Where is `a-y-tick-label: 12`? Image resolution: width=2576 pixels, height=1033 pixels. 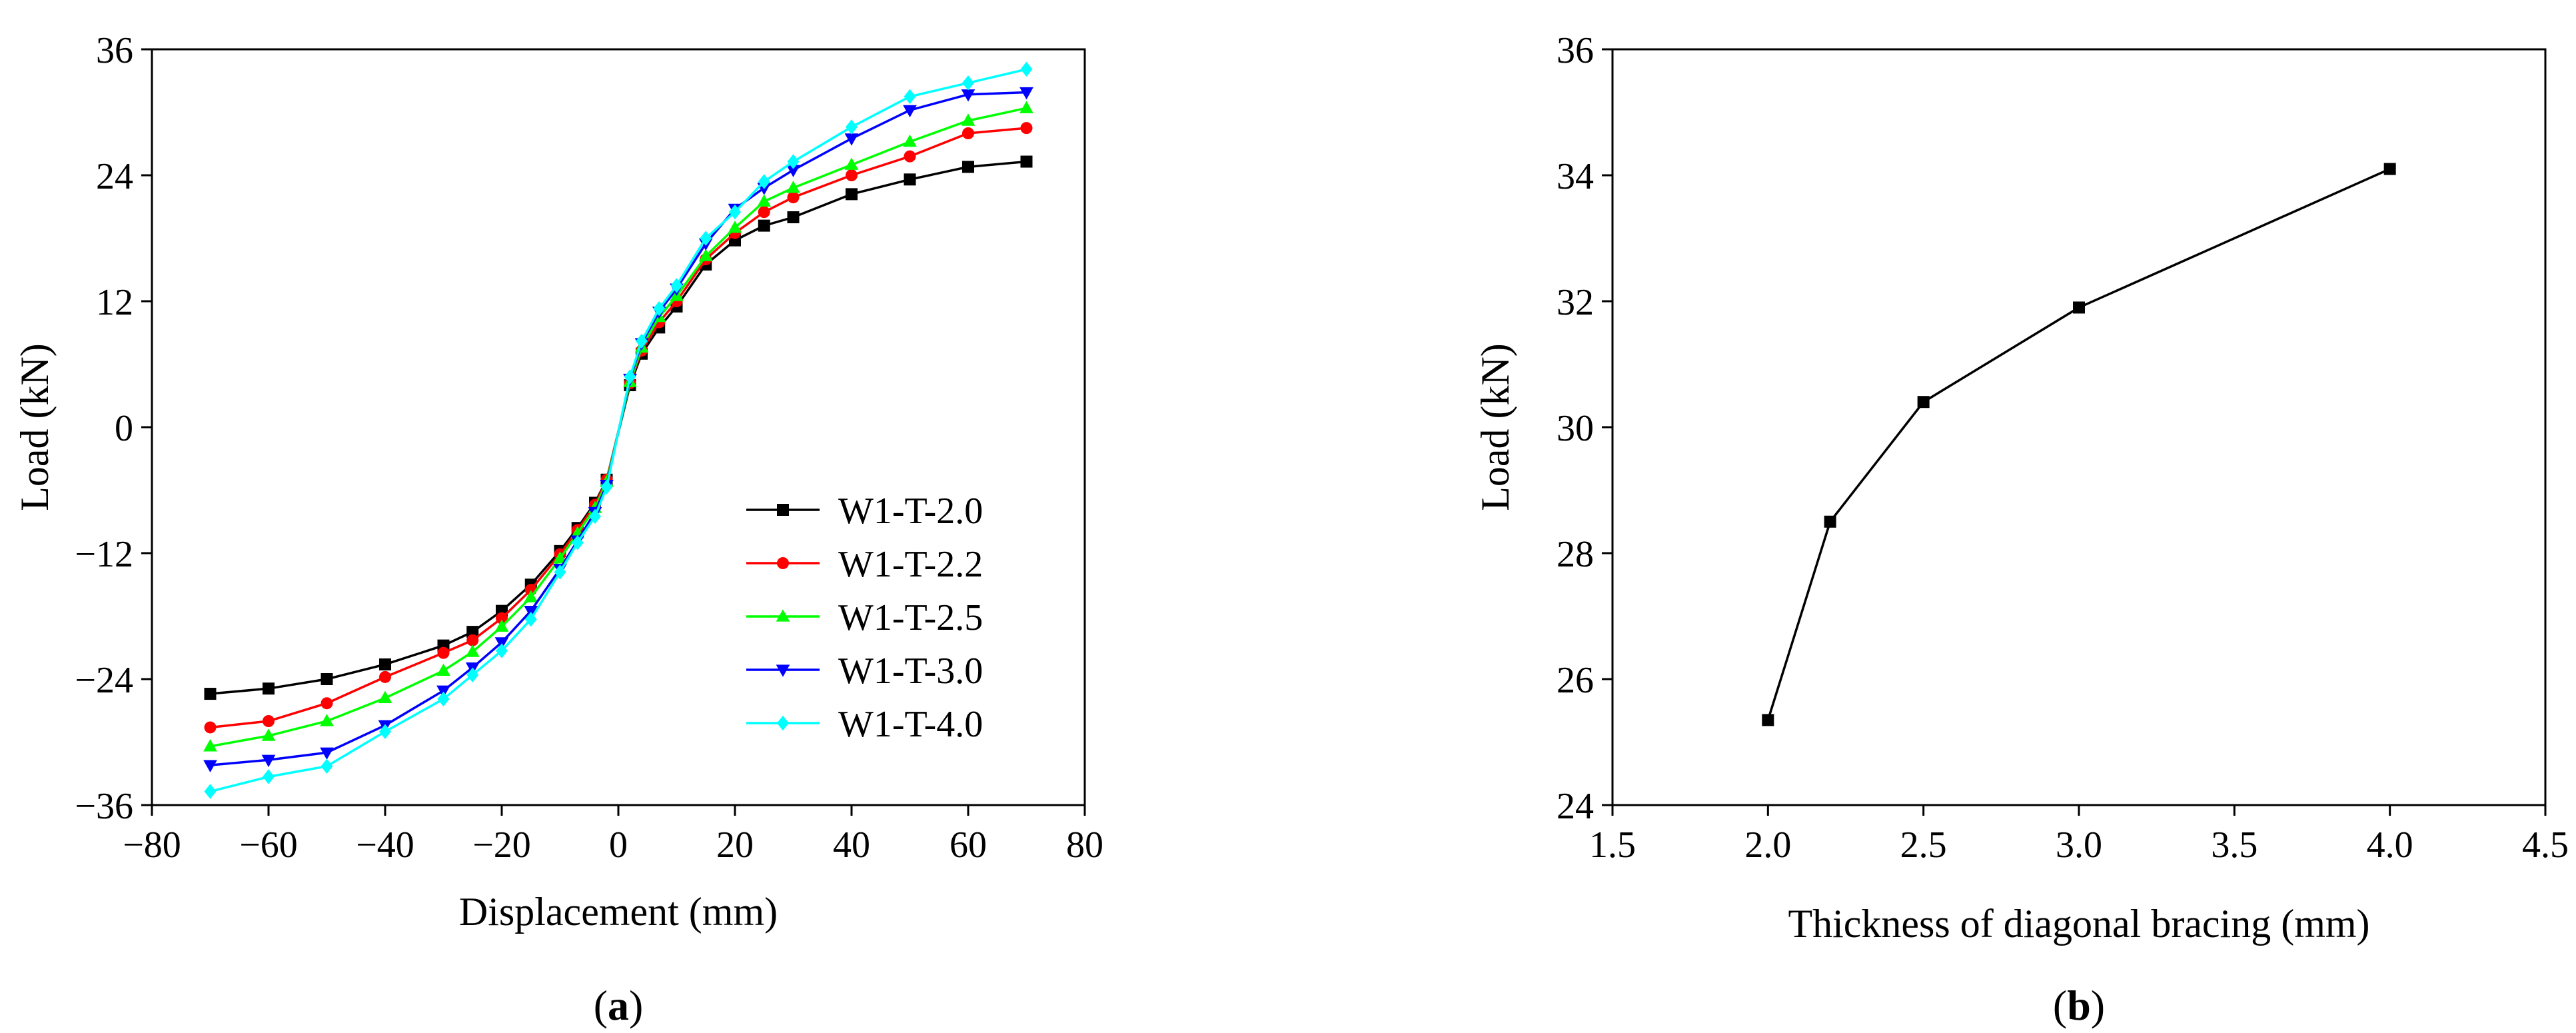
a-y-tick-label: 12 is located at coordinates (114, 303).